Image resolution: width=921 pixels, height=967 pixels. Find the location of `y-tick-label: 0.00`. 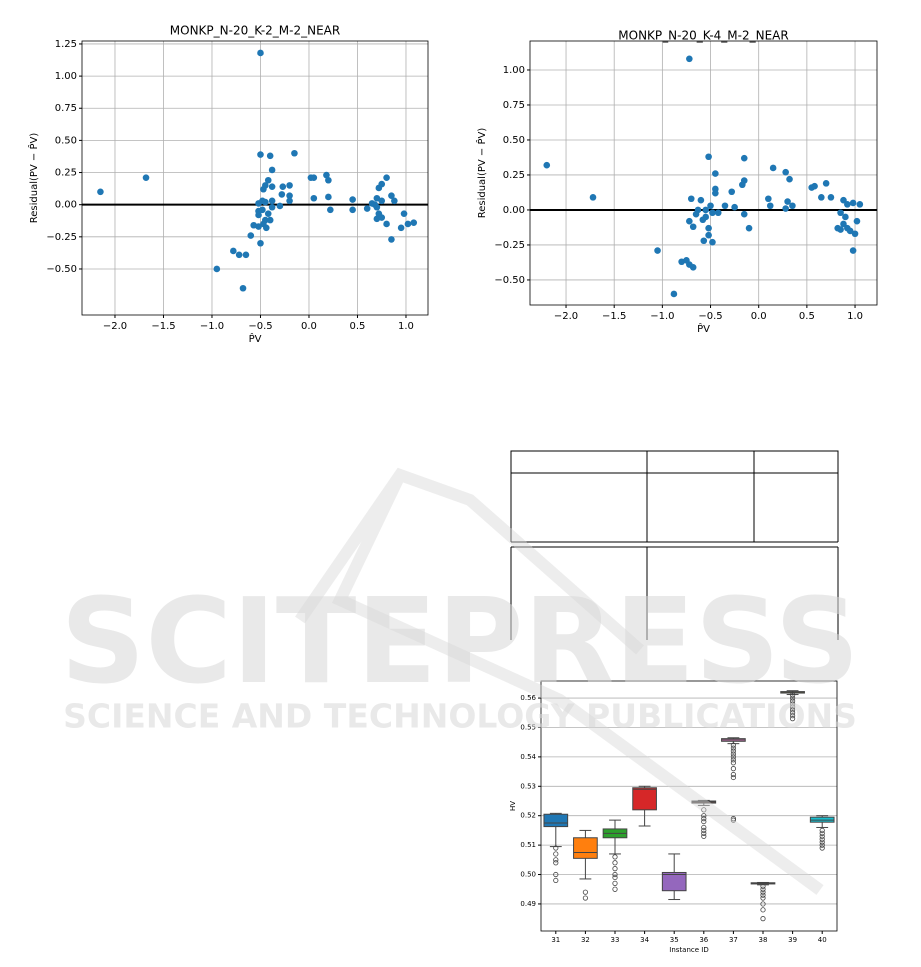

y-tick-label: 0.00 is located at coordinates (66, 205).